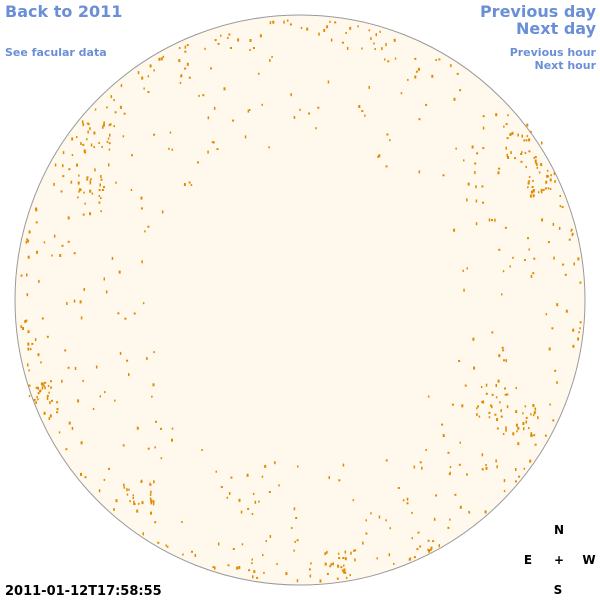 The image size is (600, 600). Describe the element at coordinates (556, 28) in the screenshot. I see `next-day-link: Next day` at that location.